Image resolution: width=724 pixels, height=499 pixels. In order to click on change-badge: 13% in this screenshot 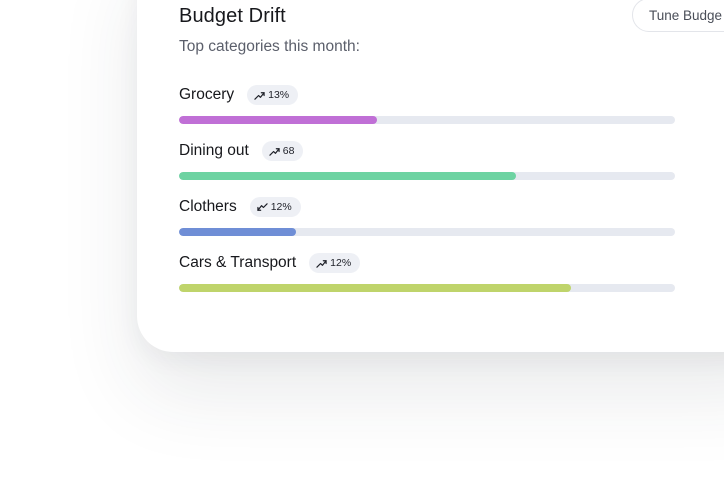, I will do `click(273, 95)`.